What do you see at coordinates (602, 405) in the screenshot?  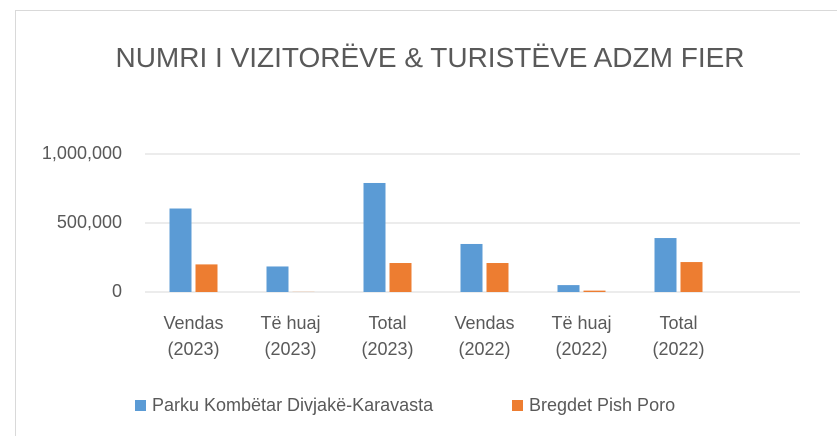 I see `legend-label: Bregdet Pish Poro` at bounding box center [602, 405].